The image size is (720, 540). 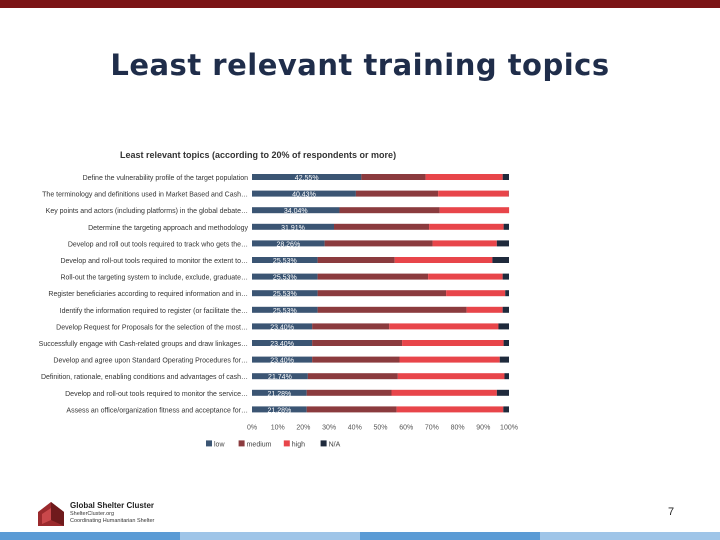 What do you see at coordinates (458, 427) in the screenshot?
I see `x-tick-label: 80%` at bounding box center [458, 427].